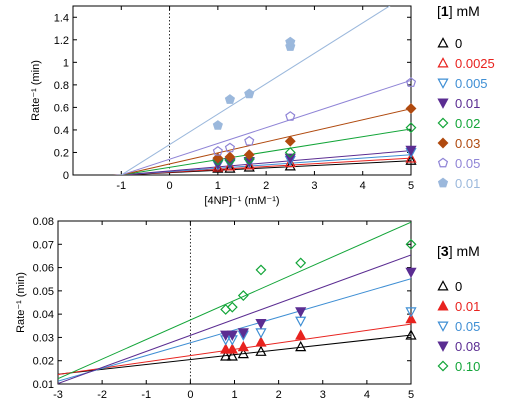 The height and width of the screenshot is (403, 505). I want to click on series-0.05, so click(314, 116).